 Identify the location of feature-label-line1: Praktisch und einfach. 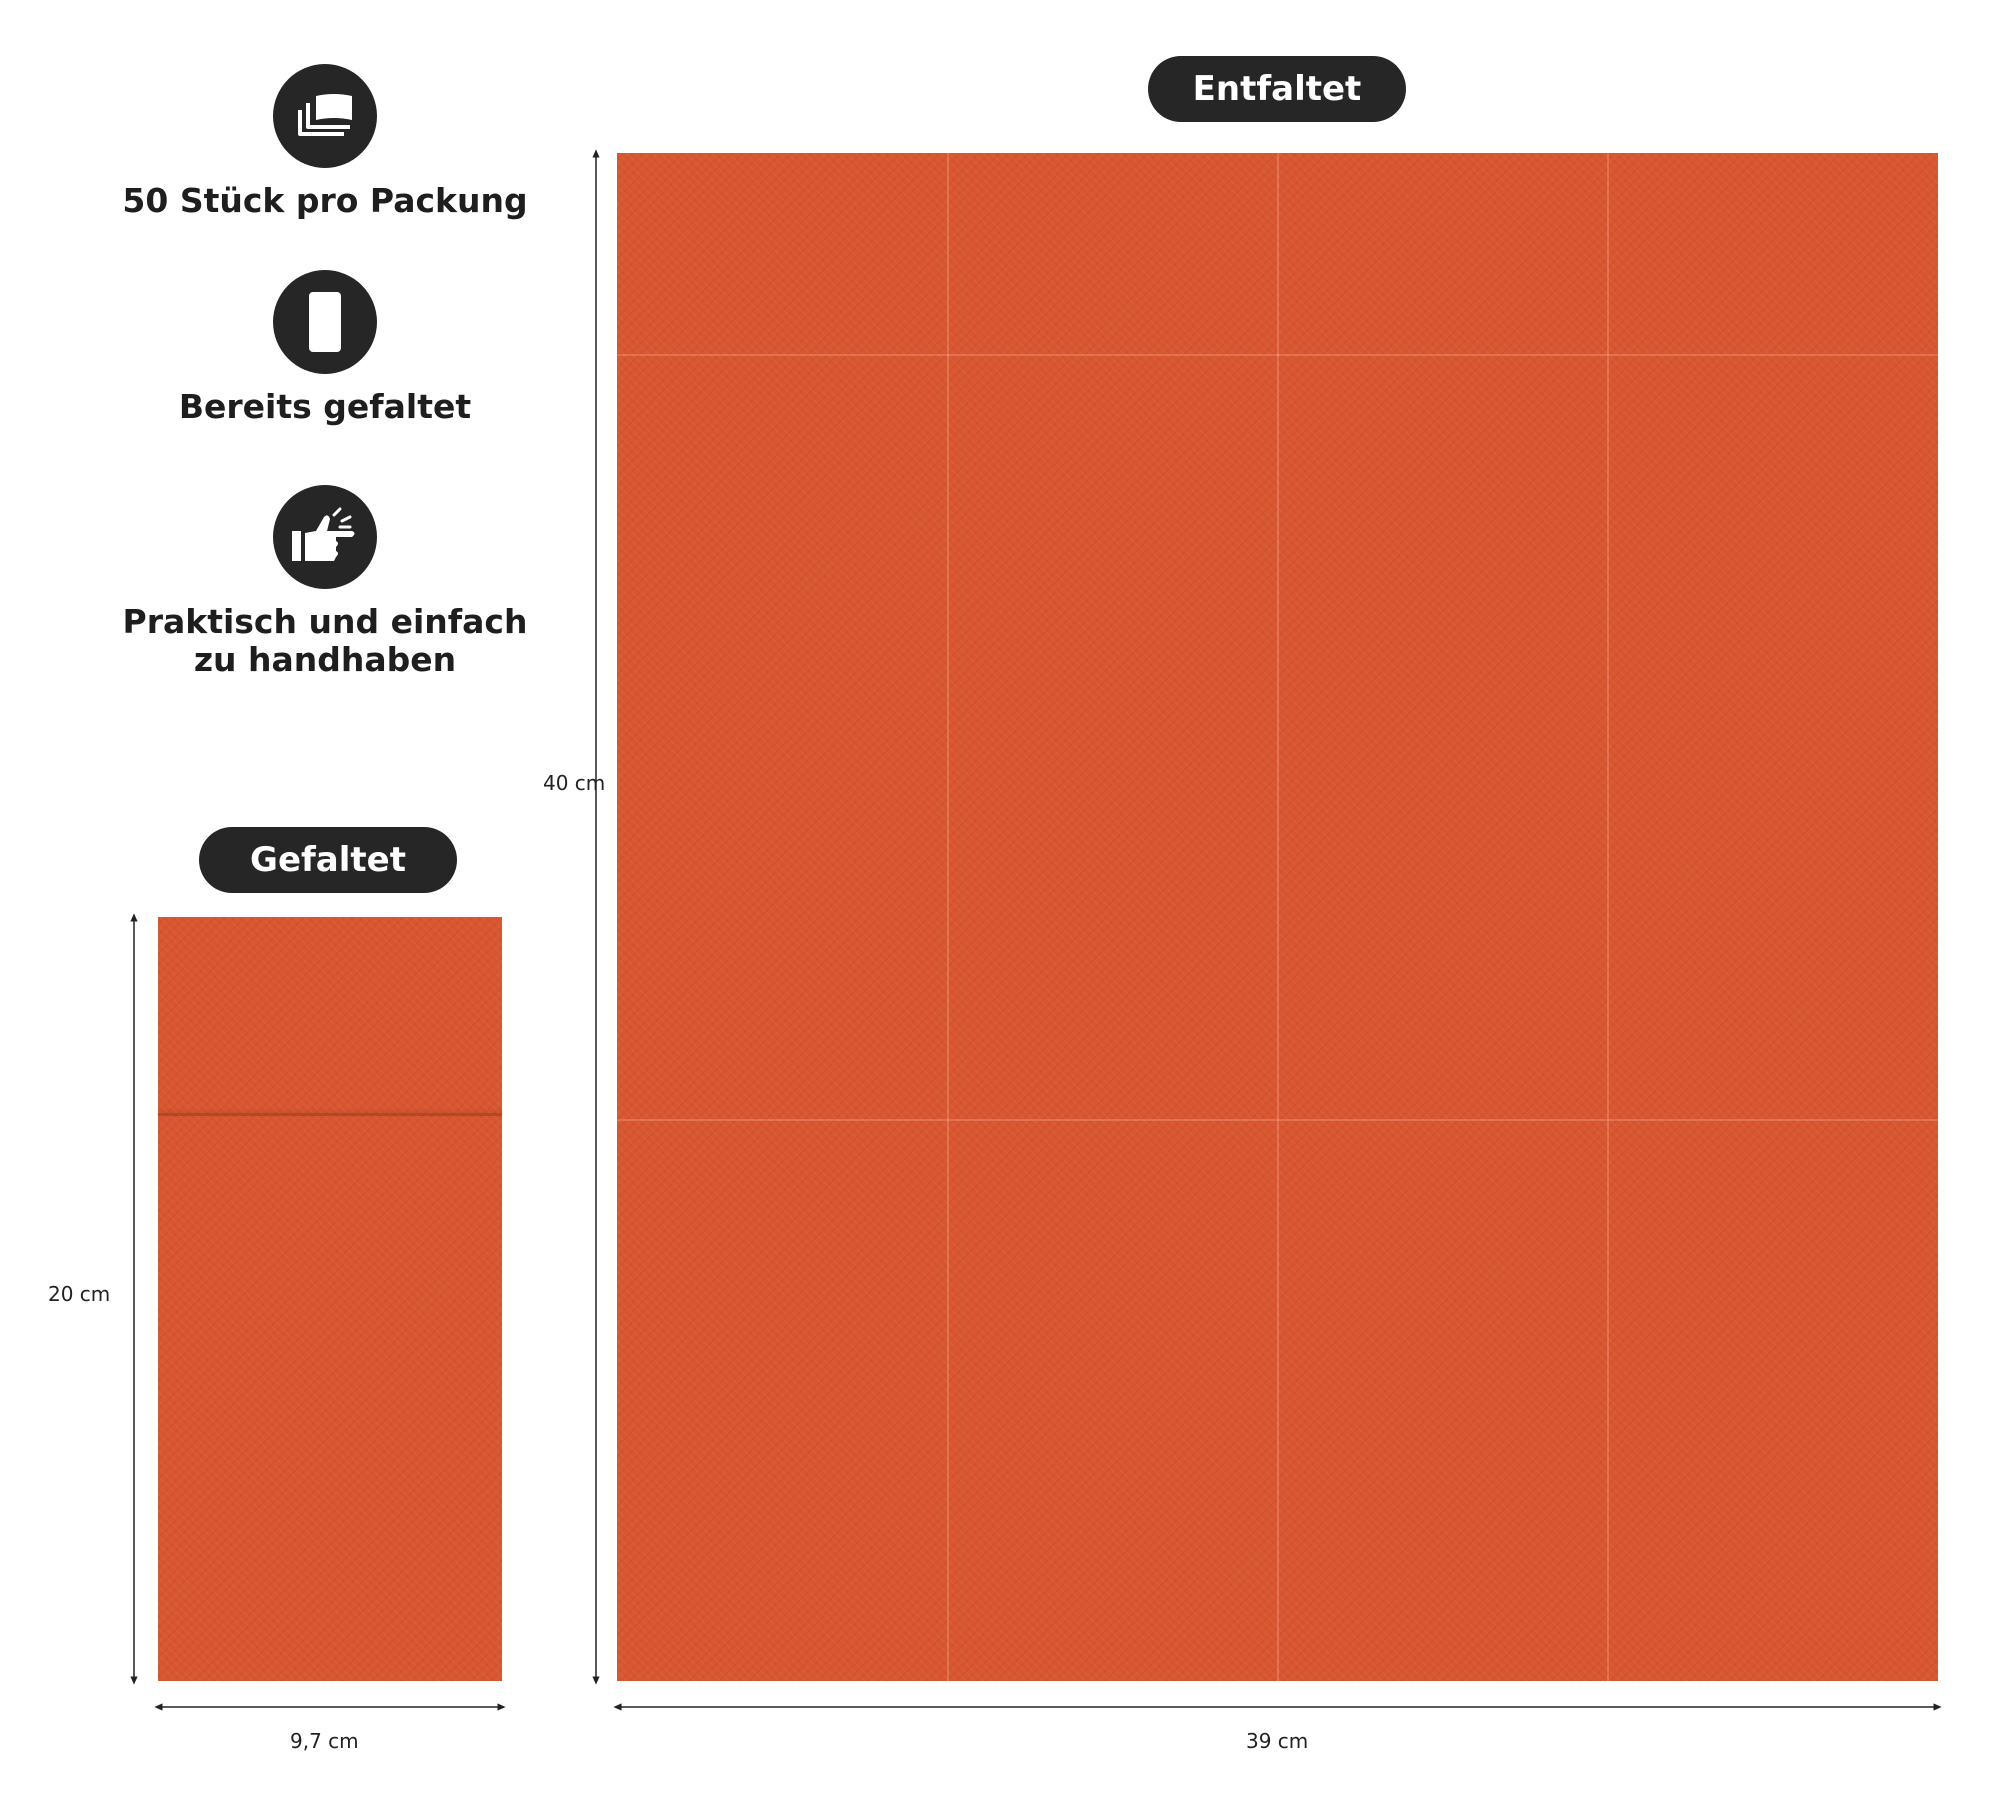
(325, 621).